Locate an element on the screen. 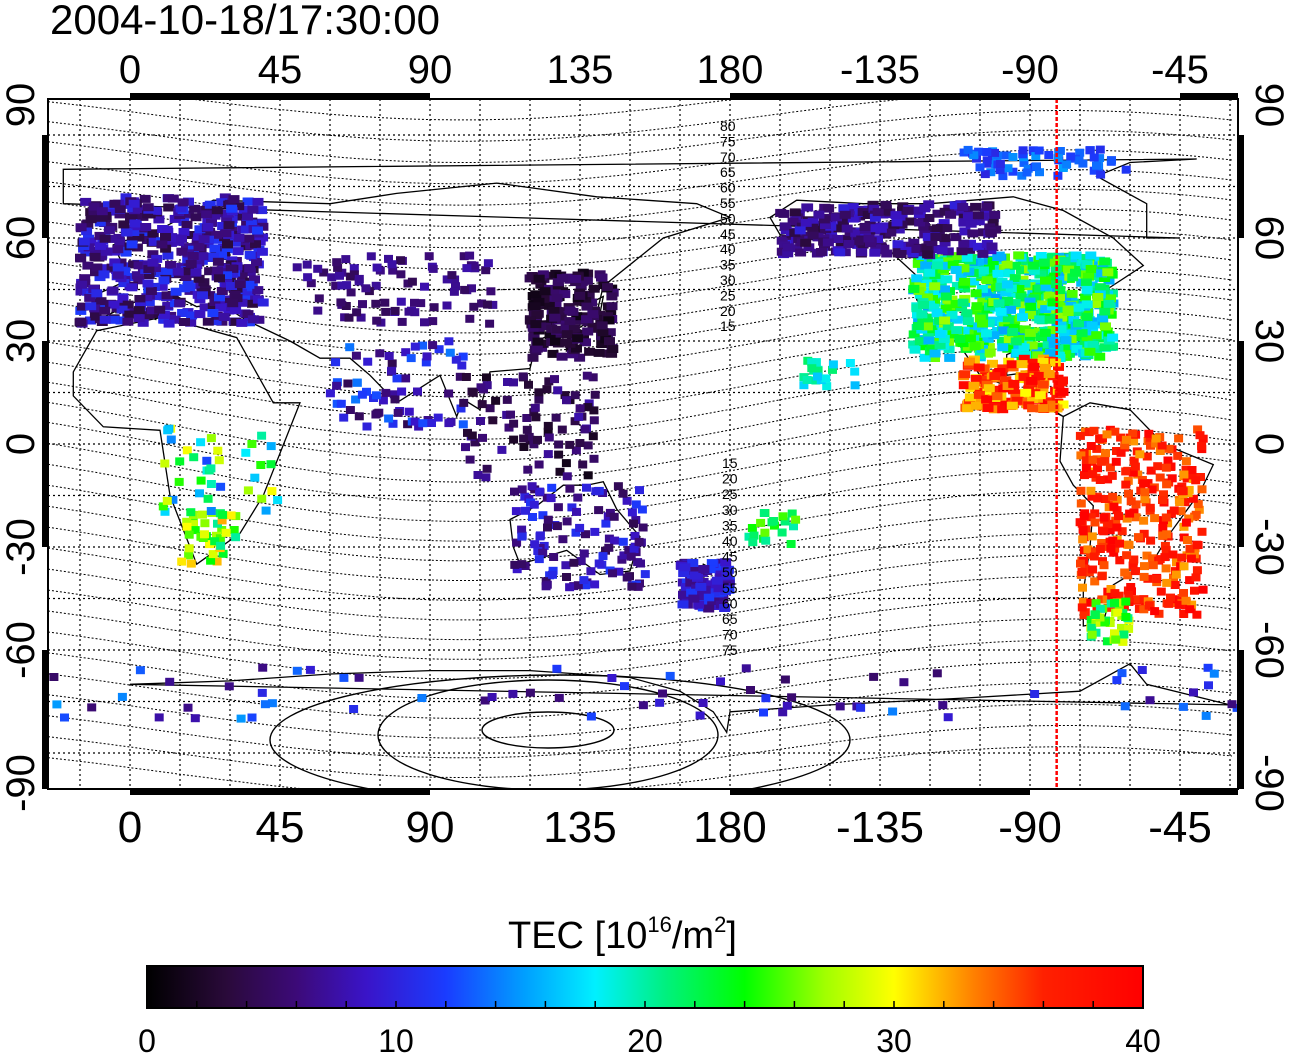 Image resolution: width=1292 pixels, height=1062 pixels. contour-label: 60 is located at coordinates (728, 188).